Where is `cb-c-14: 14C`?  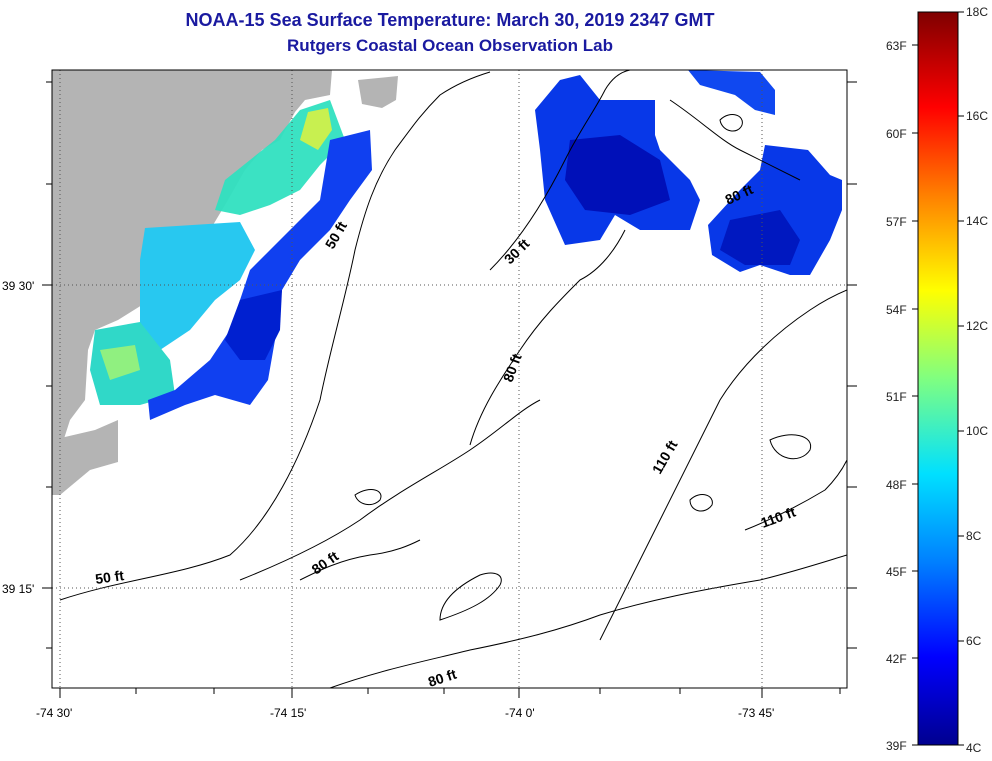 cb-c-14: 14C is located at coordinates (977, 221).